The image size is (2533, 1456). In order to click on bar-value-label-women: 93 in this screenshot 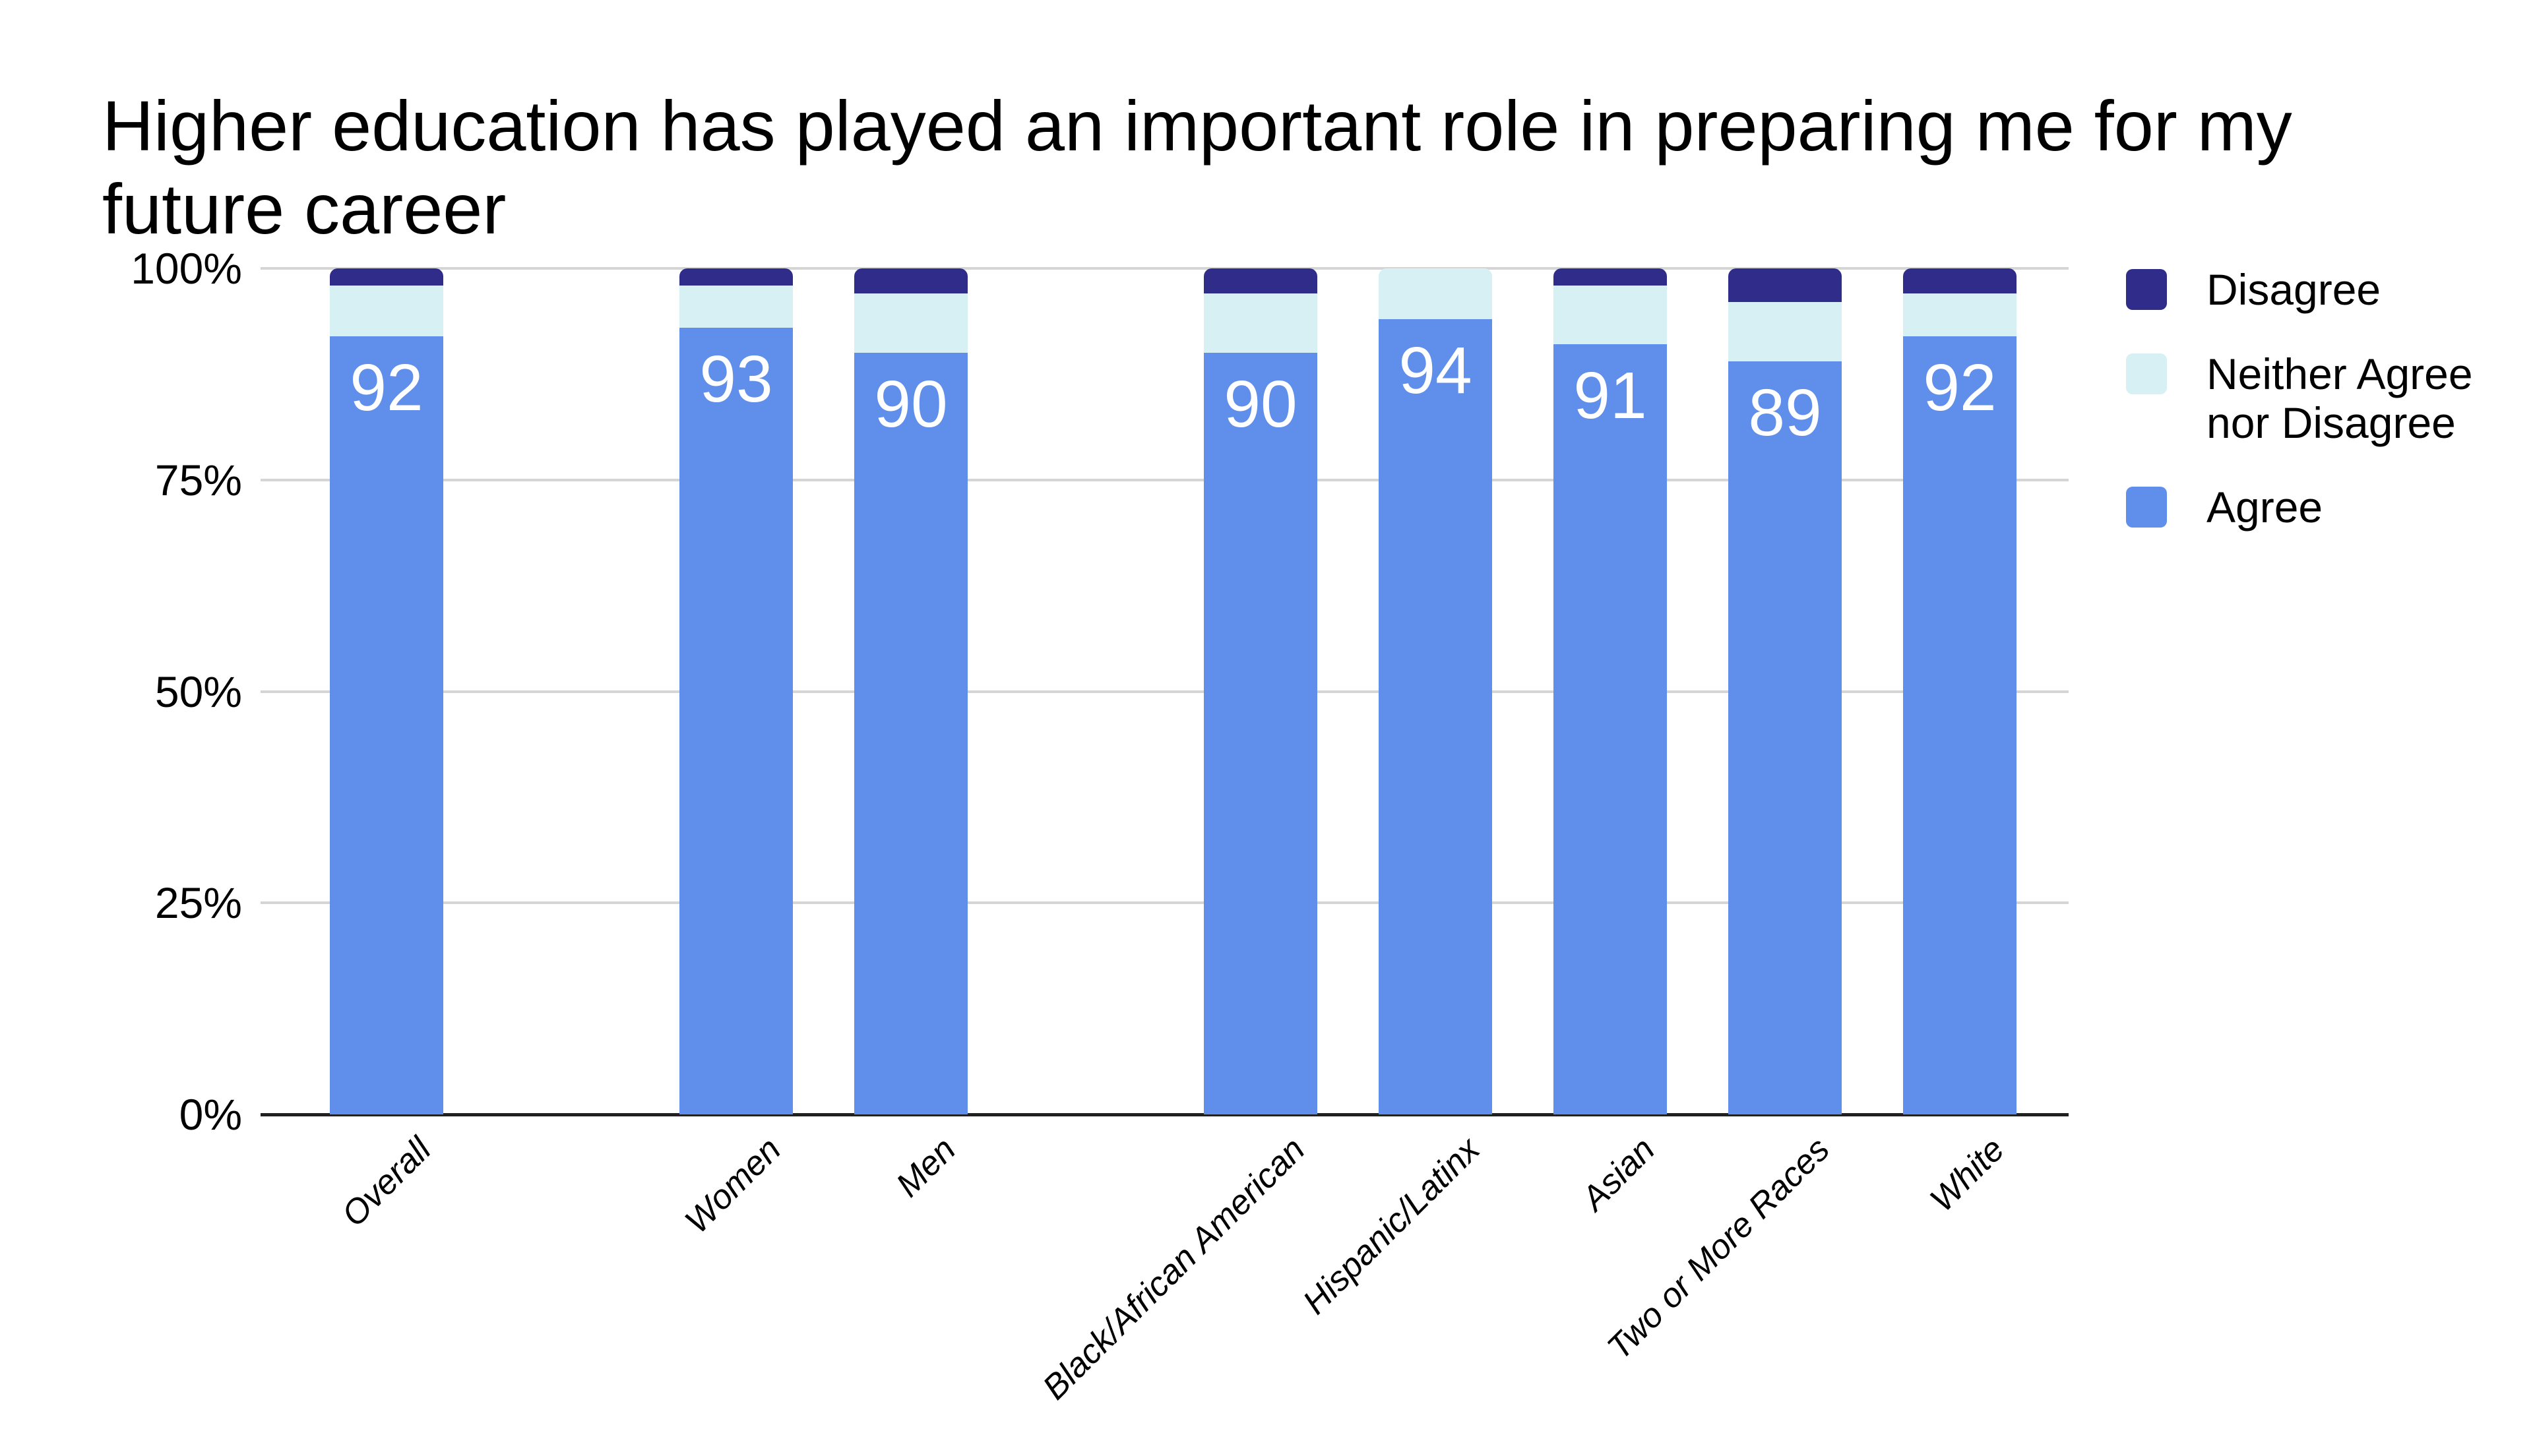, I will do `click(736, 379)`.